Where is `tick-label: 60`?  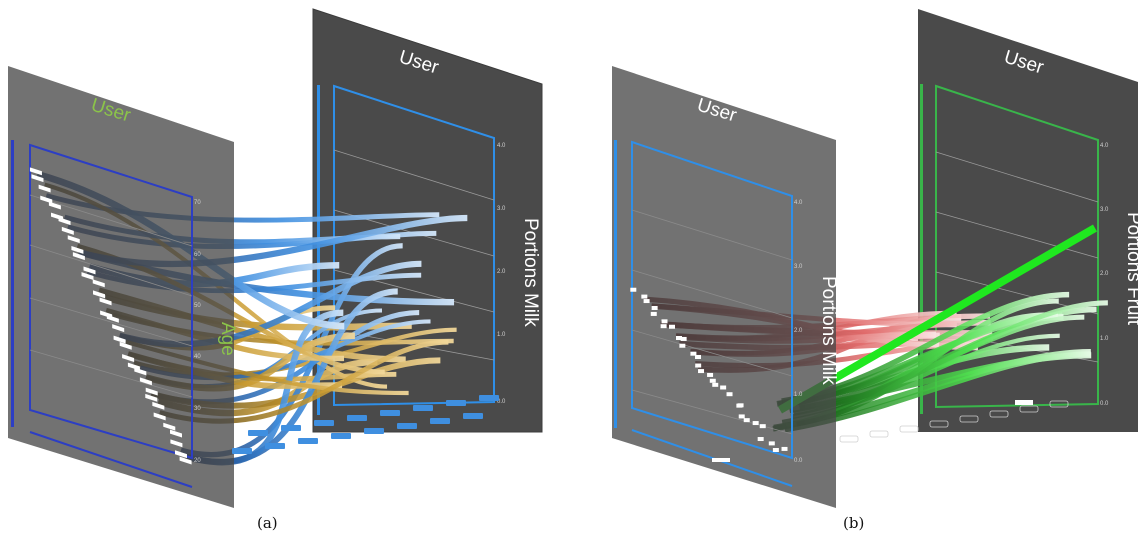
tick-label: 60 is located at coordinates (197, 255).